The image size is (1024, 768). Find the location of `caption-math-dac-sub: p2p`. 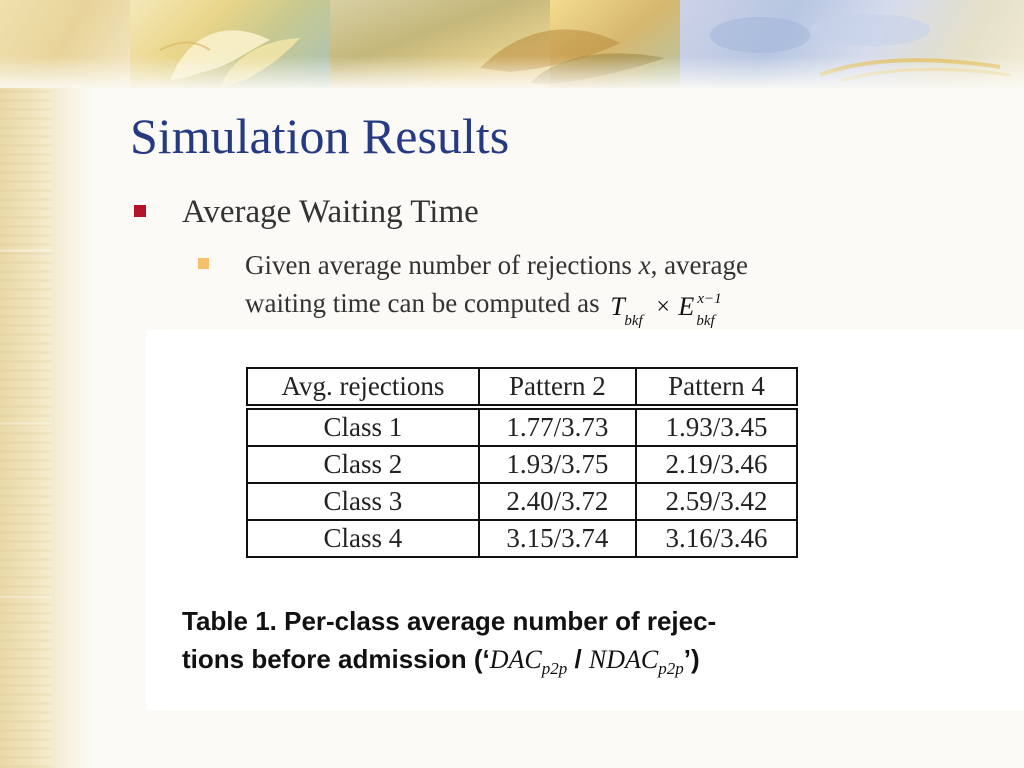

caption-math-dac-sub: p2p is located at coordinates (554, 669).